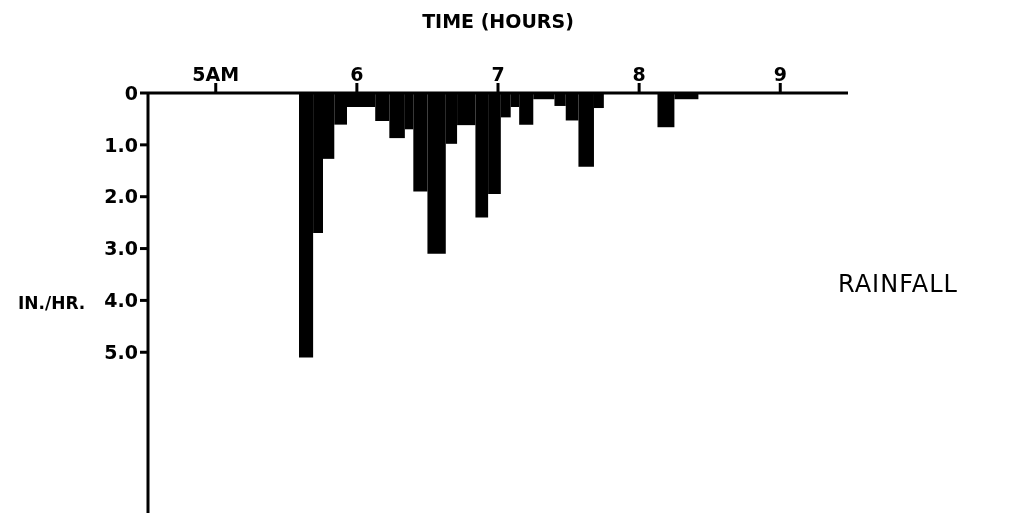 This screenshot has height=525, width=1011. Describe the element at coordinates (121, 196) in the screenshot. I see `y-tick-label: 2.0` at that location.